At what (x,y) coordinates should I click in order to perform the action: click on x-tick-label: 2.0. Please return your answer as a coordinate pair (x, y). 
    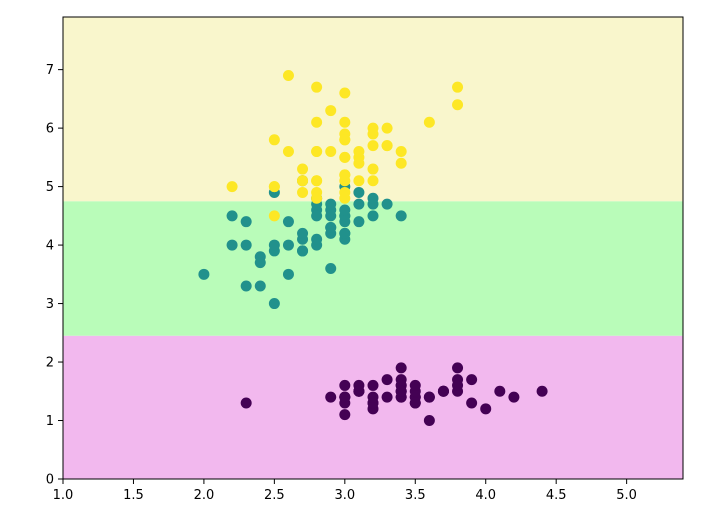
    Looking at the image, I should click on (204, 495).